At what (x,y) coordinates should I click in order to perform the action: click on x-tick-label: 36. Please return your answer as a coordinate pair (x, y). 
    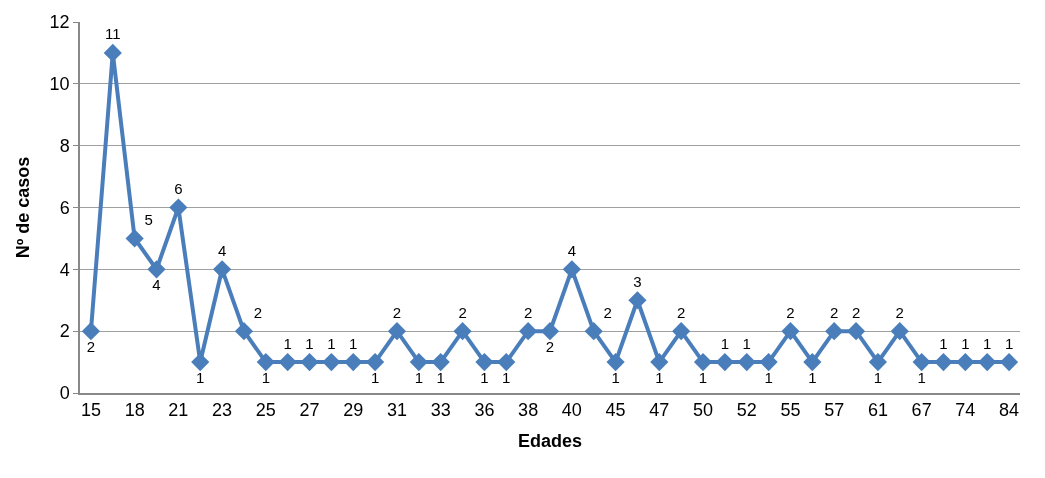
    Looking at the image, I should click on (484, 410).